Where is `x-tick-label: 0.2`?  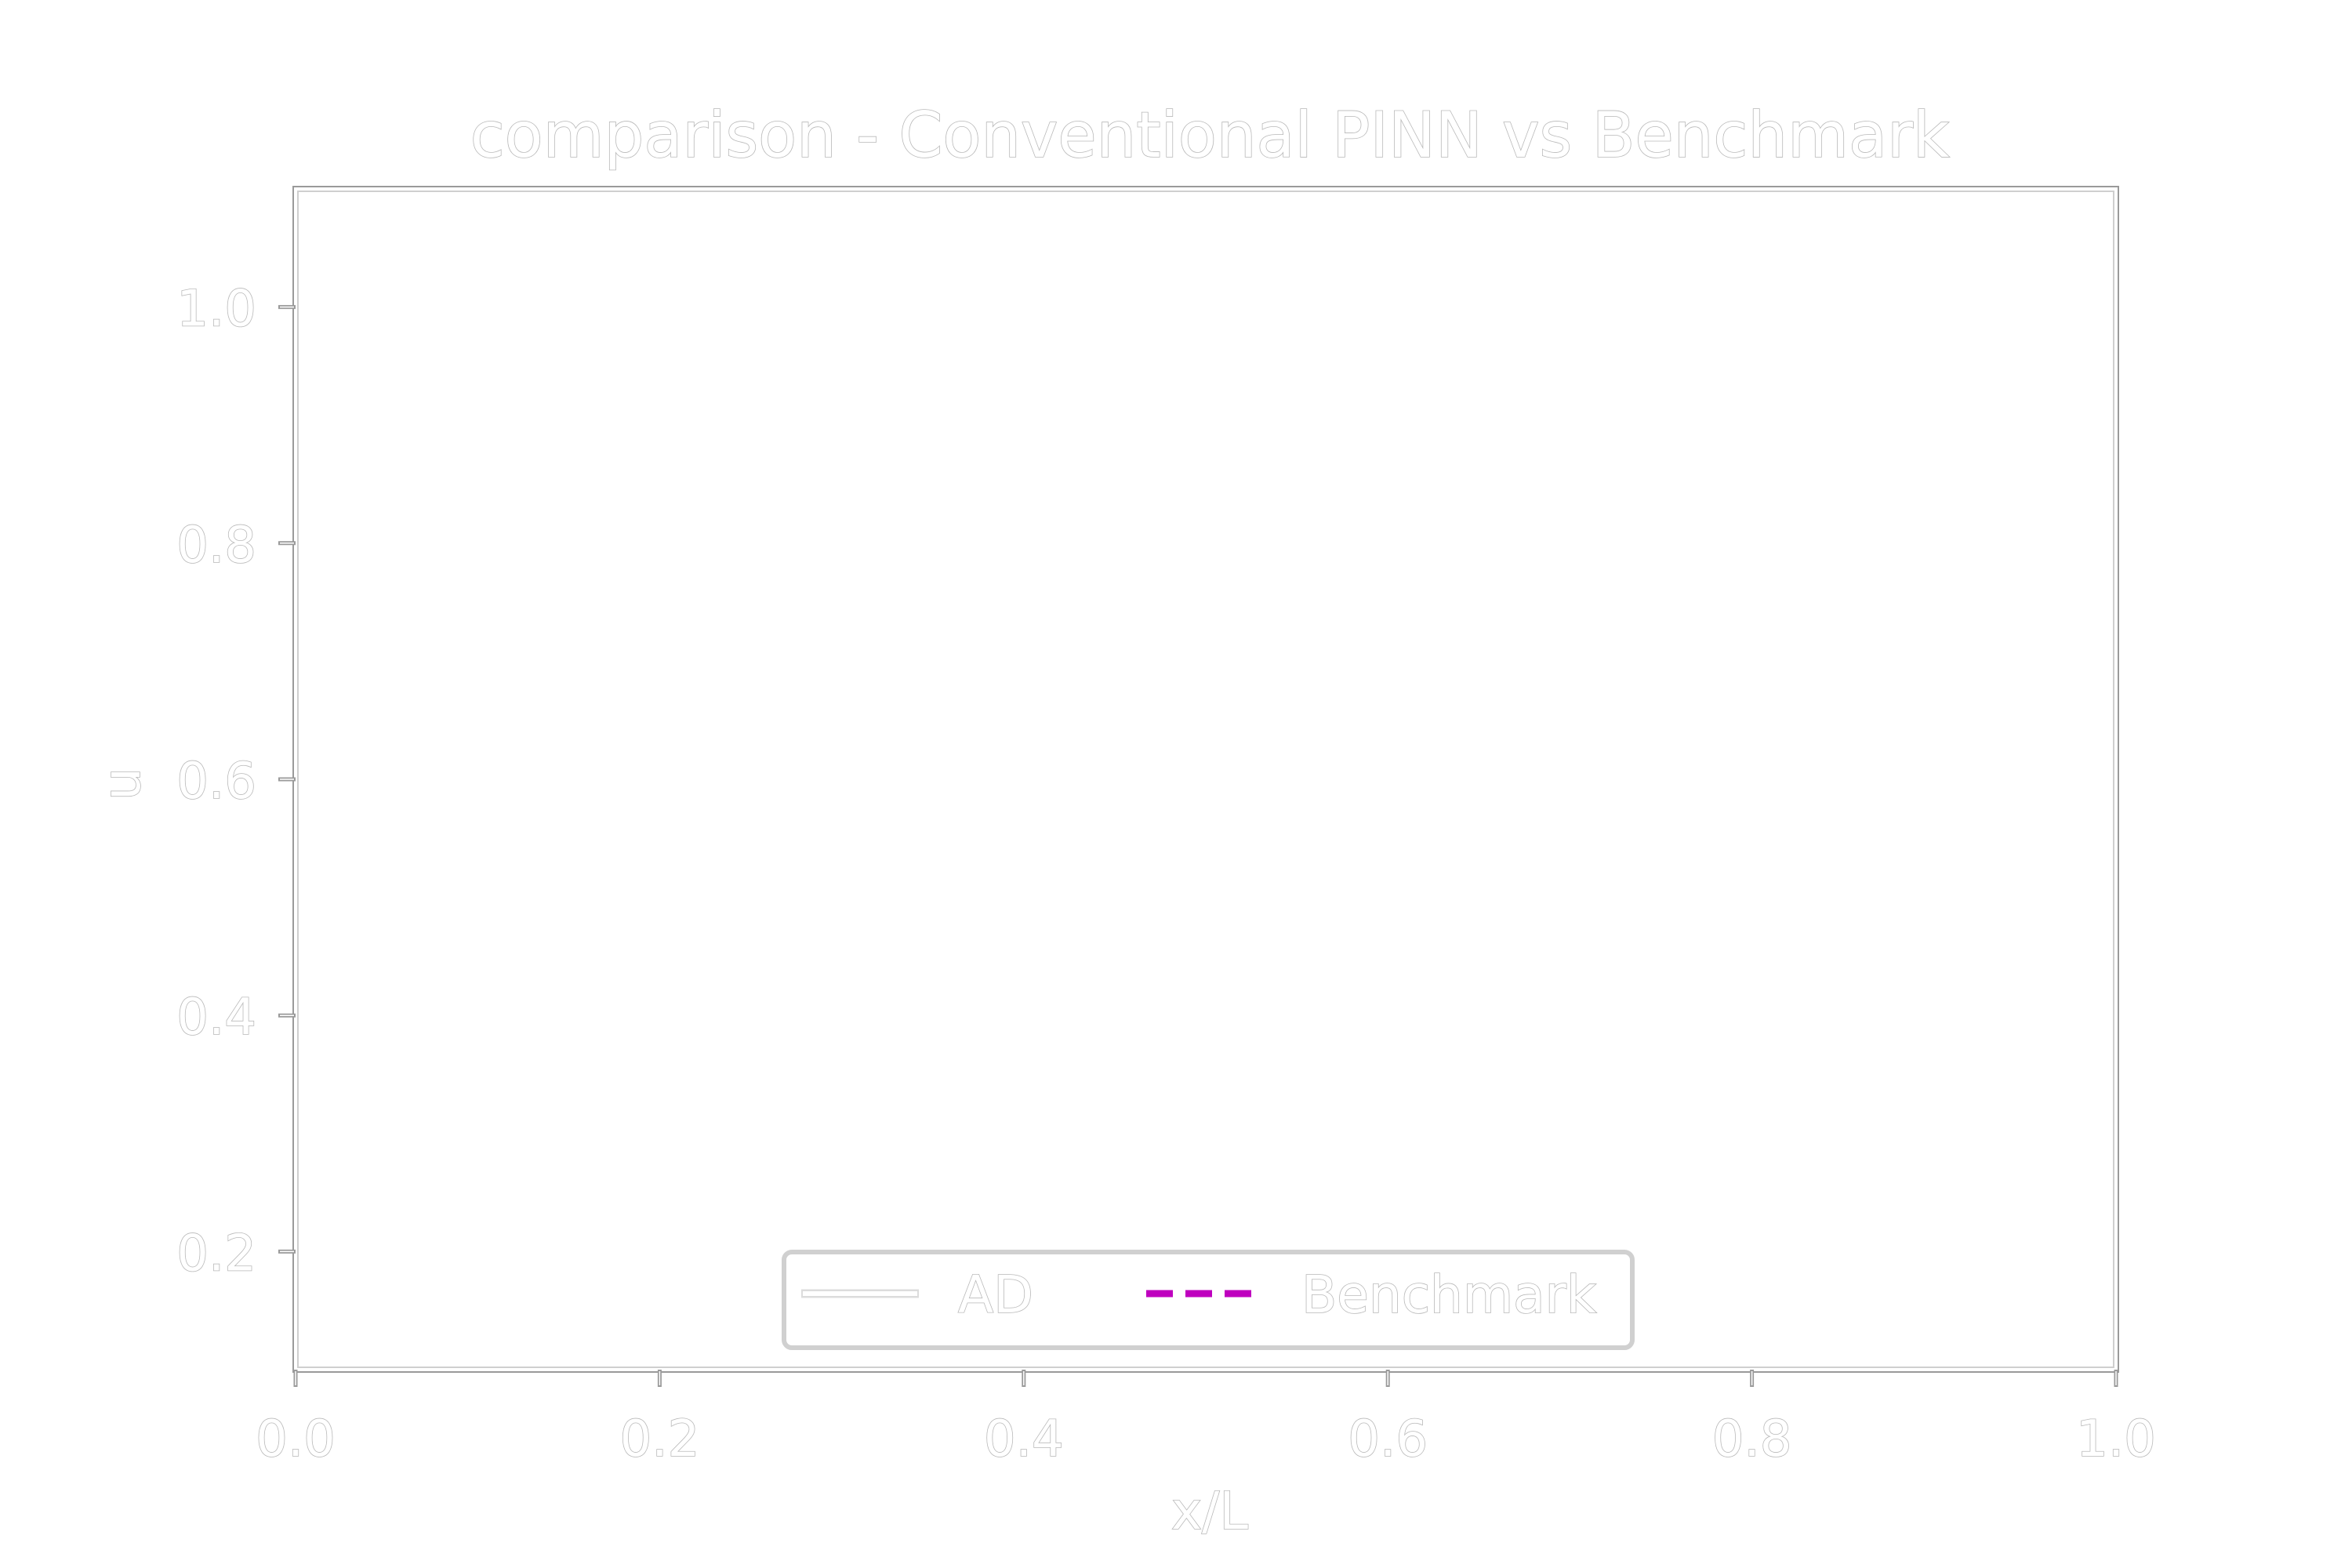
x-tick-label: 0.2 is located at coordinates (660, 1439).